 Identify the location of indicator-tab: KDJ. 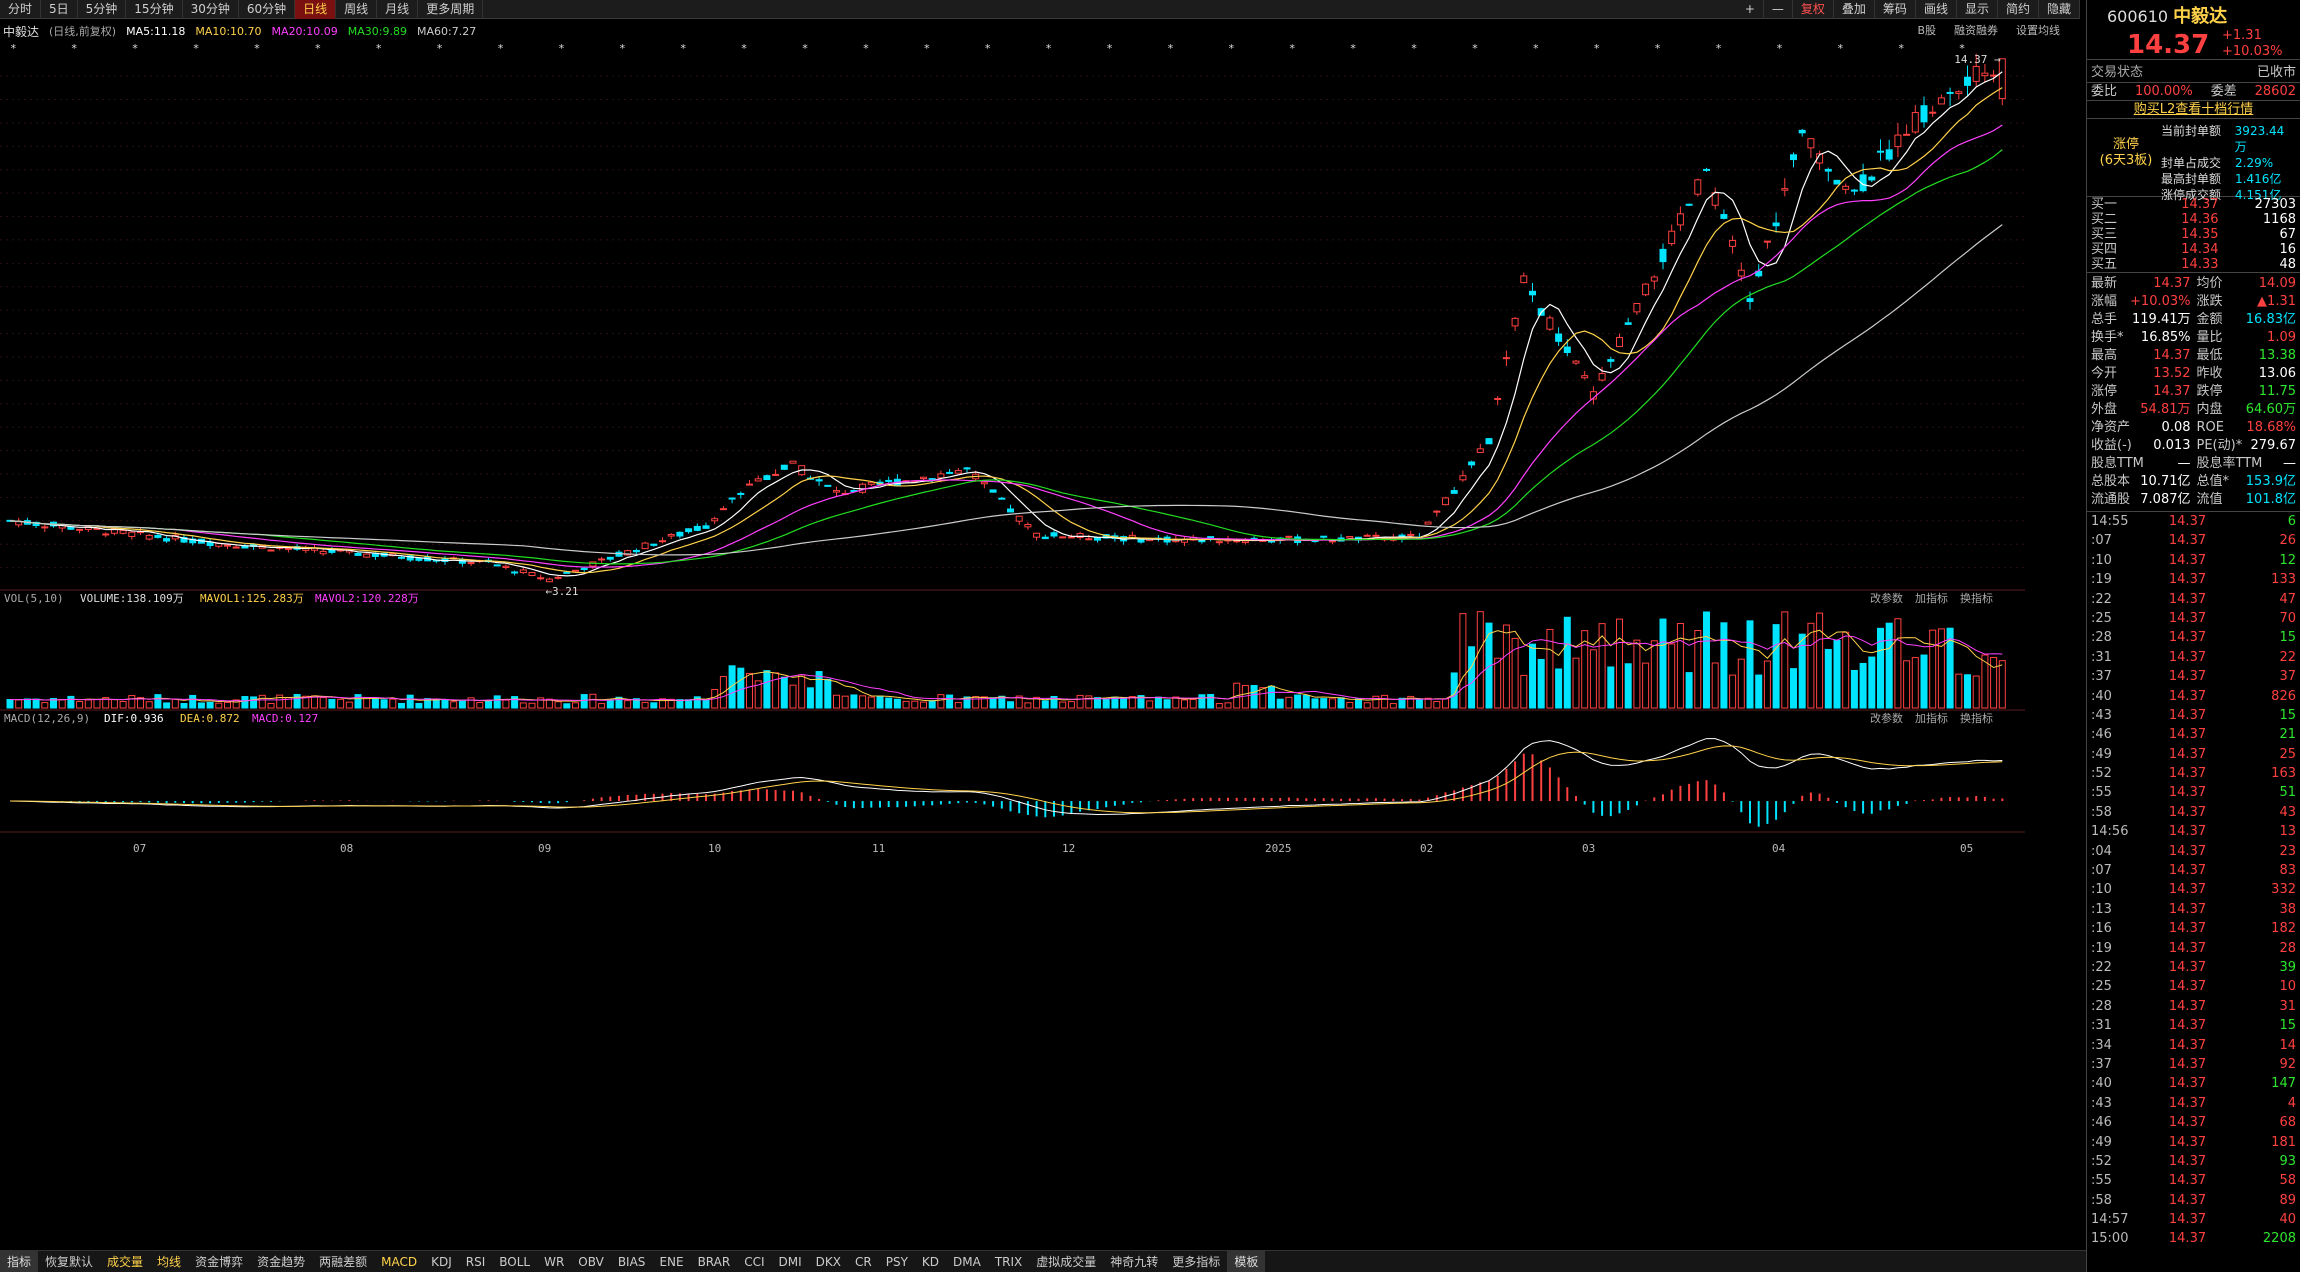
(441, 1261).